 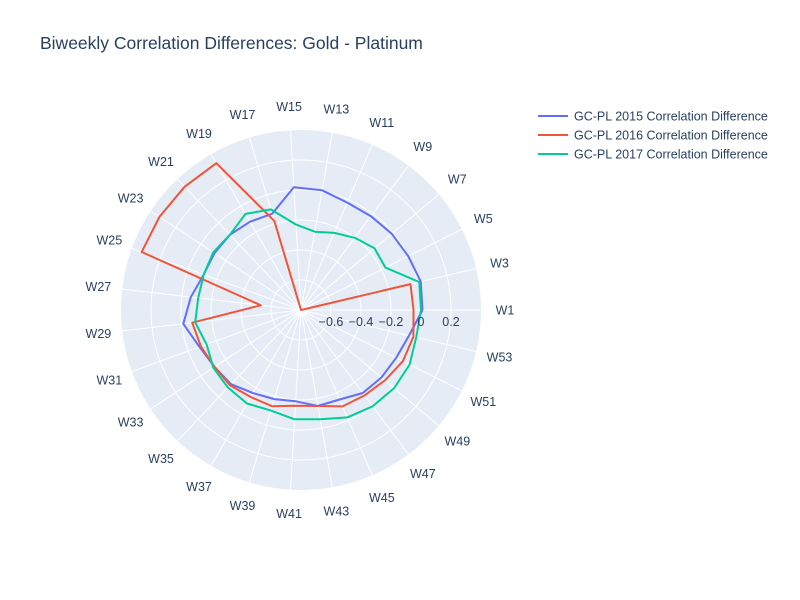 What do you see at coordinates (289, 514) in the screenshot?
I see `angular-tick-label: W41` at bounding box center [289, 514].